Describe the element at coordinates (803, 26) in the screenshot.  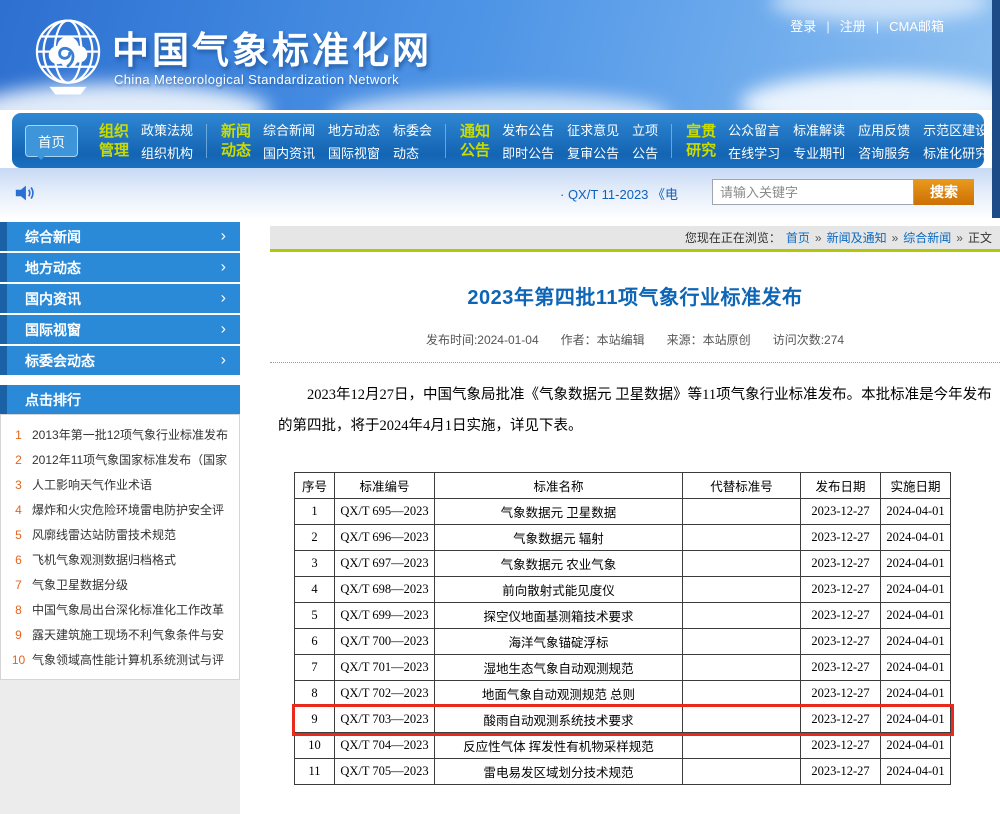
I see `top-link: 登录` at that location.